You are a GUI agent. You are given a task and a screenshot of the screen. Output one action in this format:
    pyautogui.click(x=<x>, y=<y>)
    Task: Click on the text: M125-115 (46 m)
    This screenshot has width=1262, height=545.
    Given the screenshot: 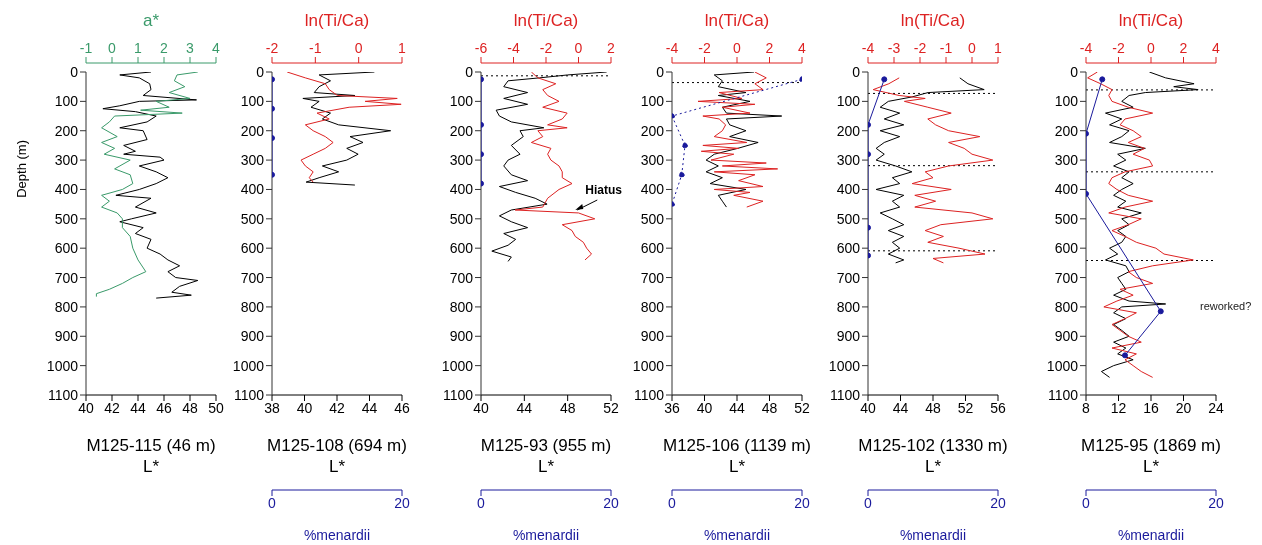 What is the action you would take?
    pyautogui.click(x=151, y=445)
    